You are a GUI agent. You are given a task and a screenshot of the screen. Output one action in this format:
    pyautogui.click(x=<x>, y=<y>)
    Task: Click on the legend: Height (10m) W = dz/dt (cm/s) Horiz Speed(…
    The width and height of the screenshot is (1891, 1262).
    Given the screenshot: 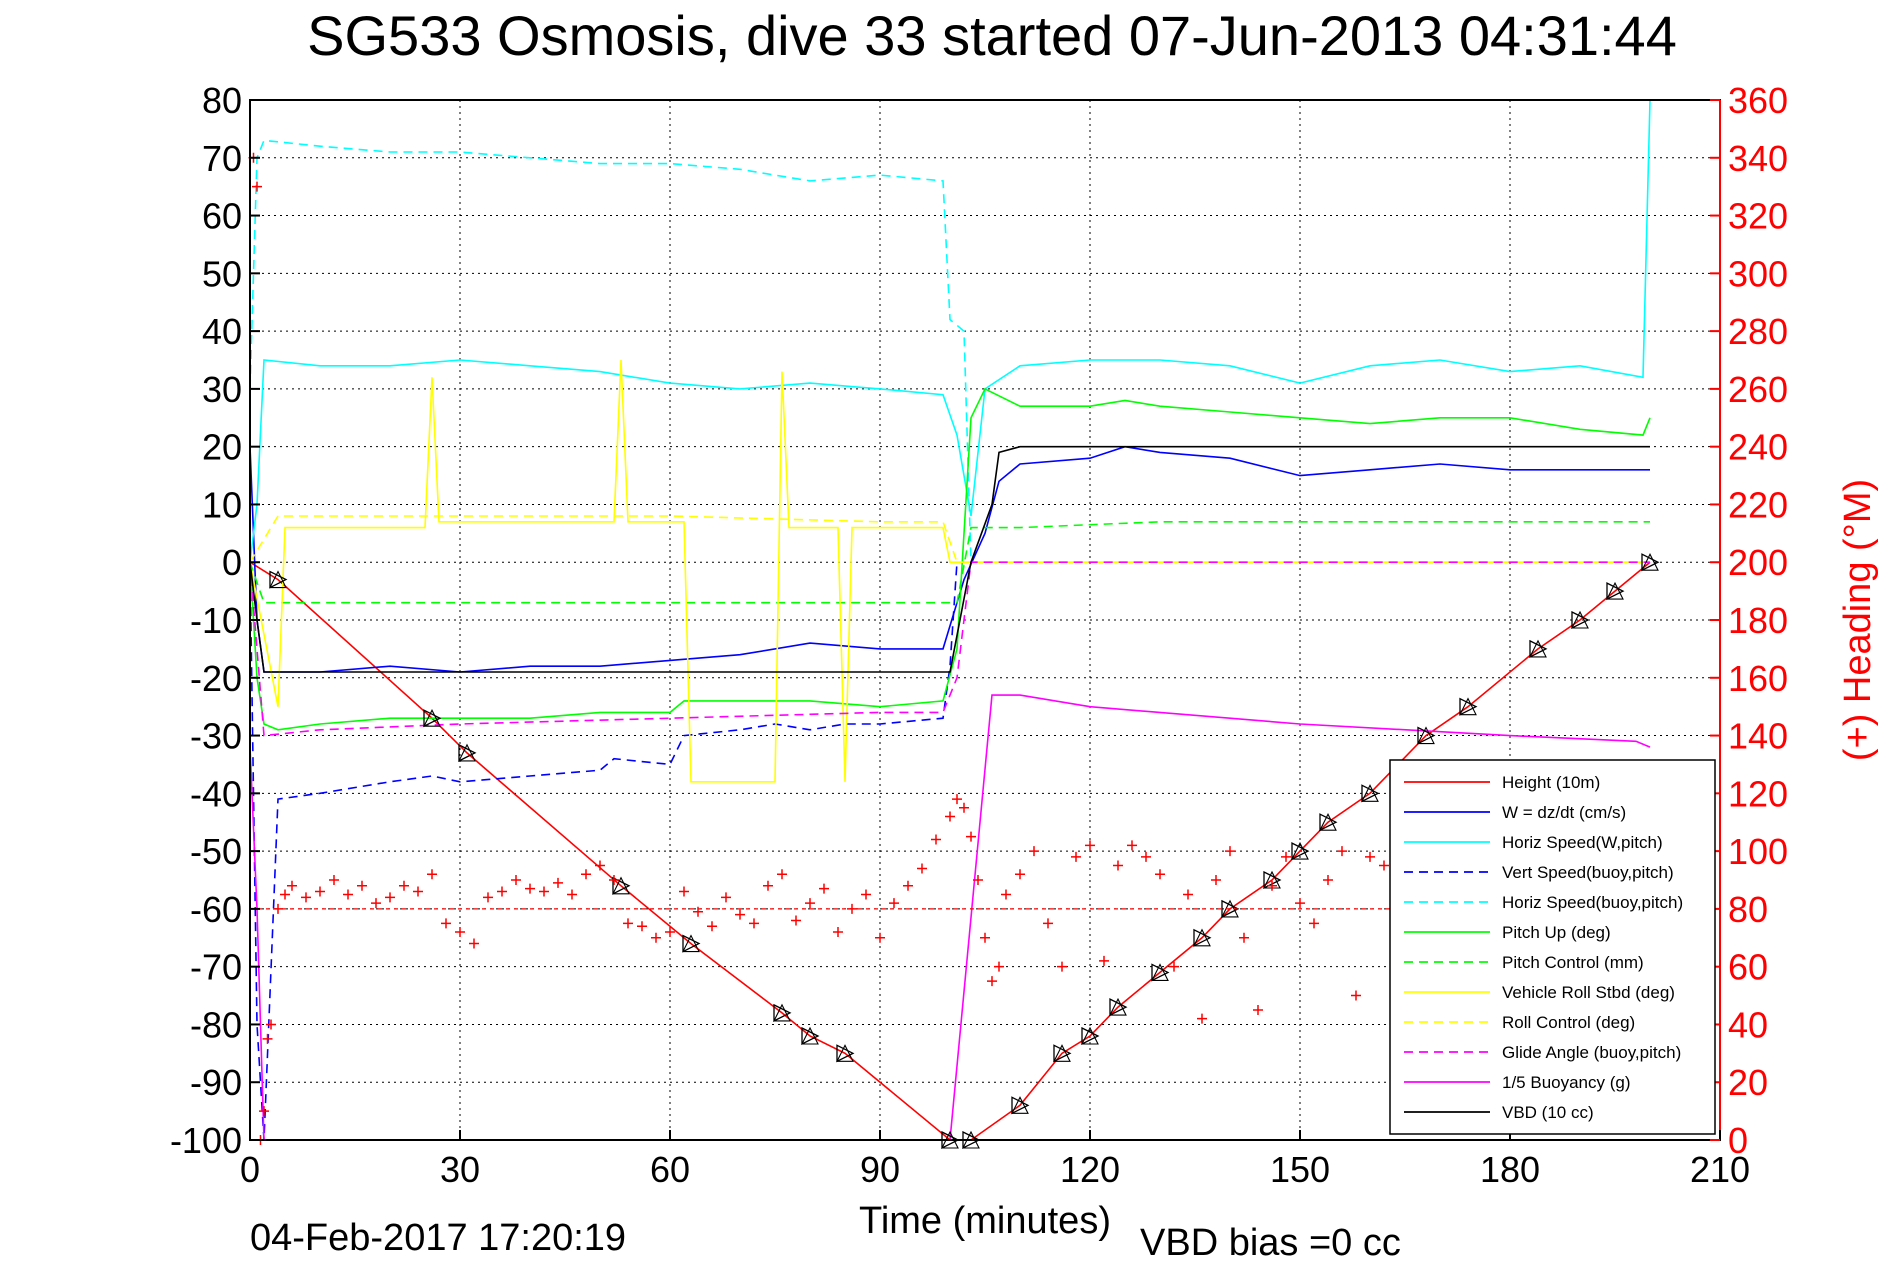 What is the action you would take?
    pyautogui.click(x=1552, y=947)
    